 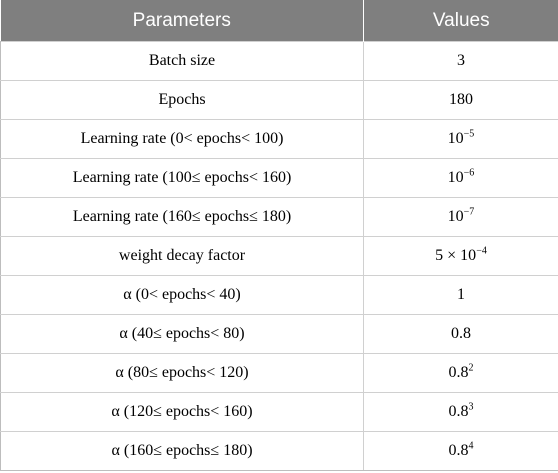 What do you see at coordinates (456, 255) in the screenshot?
I see `value-base: 5 × 10` at bounding box center [456, 255].